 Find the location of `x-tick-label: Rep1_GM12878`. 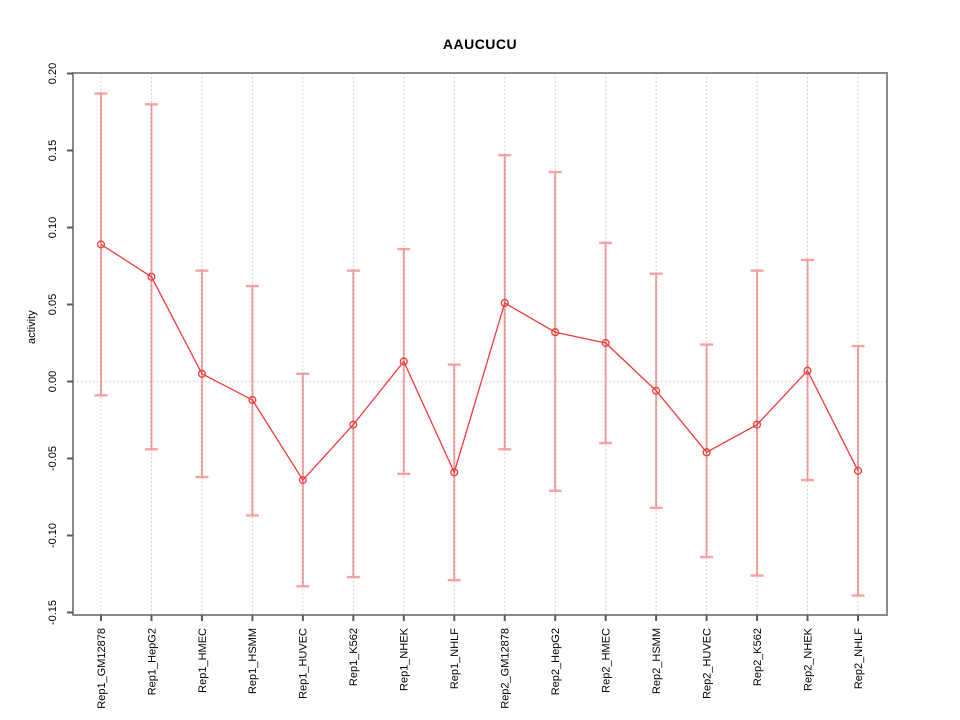

x-tick-label: Rep1_GM12878 is located at coordinates (102, 668).